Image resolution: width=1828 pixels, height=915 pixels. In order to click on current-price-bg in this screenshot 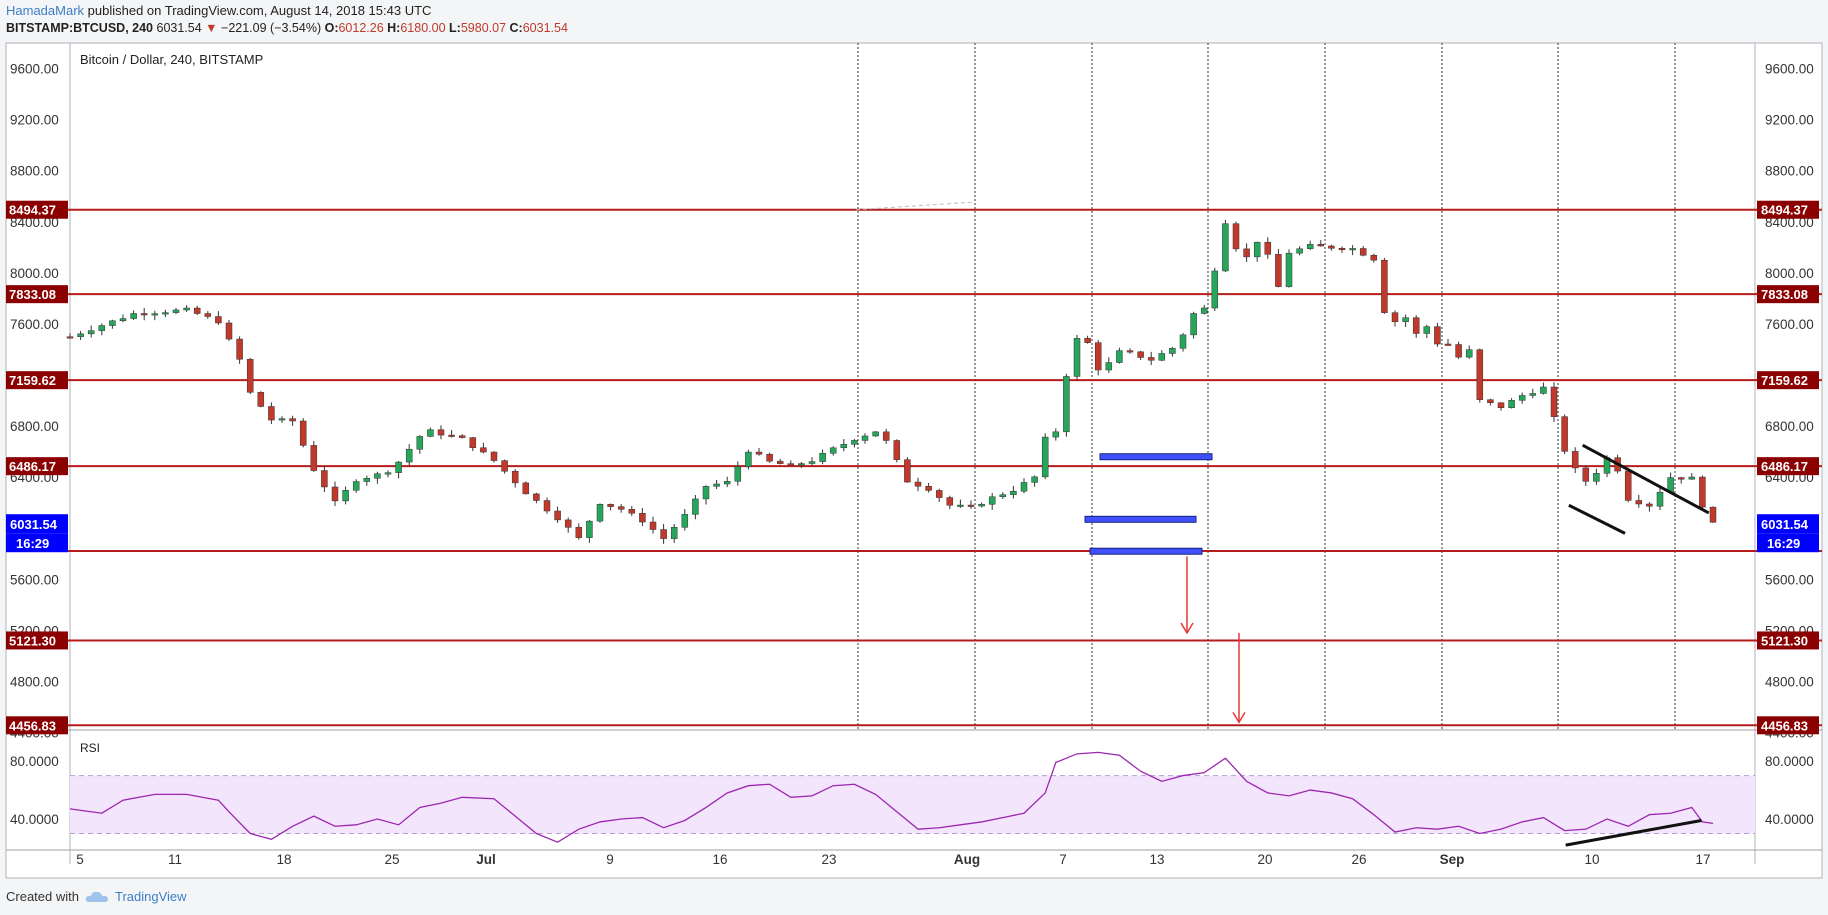, I will do `click(1788, 524)`.